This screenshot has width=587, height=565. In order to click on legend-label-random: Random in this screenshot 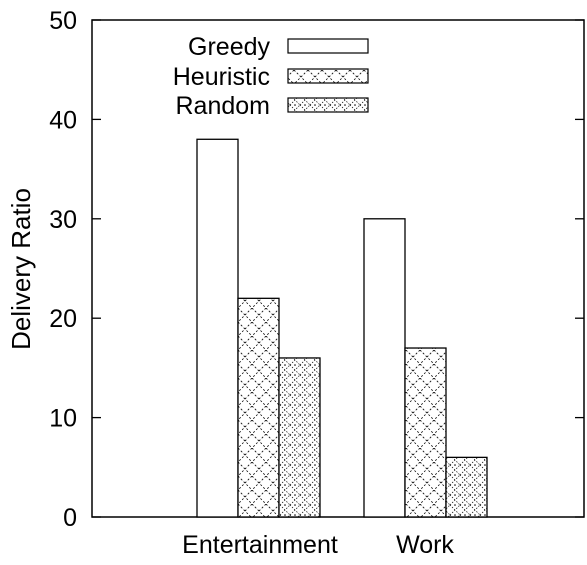, I will do `click(223, 106)`.